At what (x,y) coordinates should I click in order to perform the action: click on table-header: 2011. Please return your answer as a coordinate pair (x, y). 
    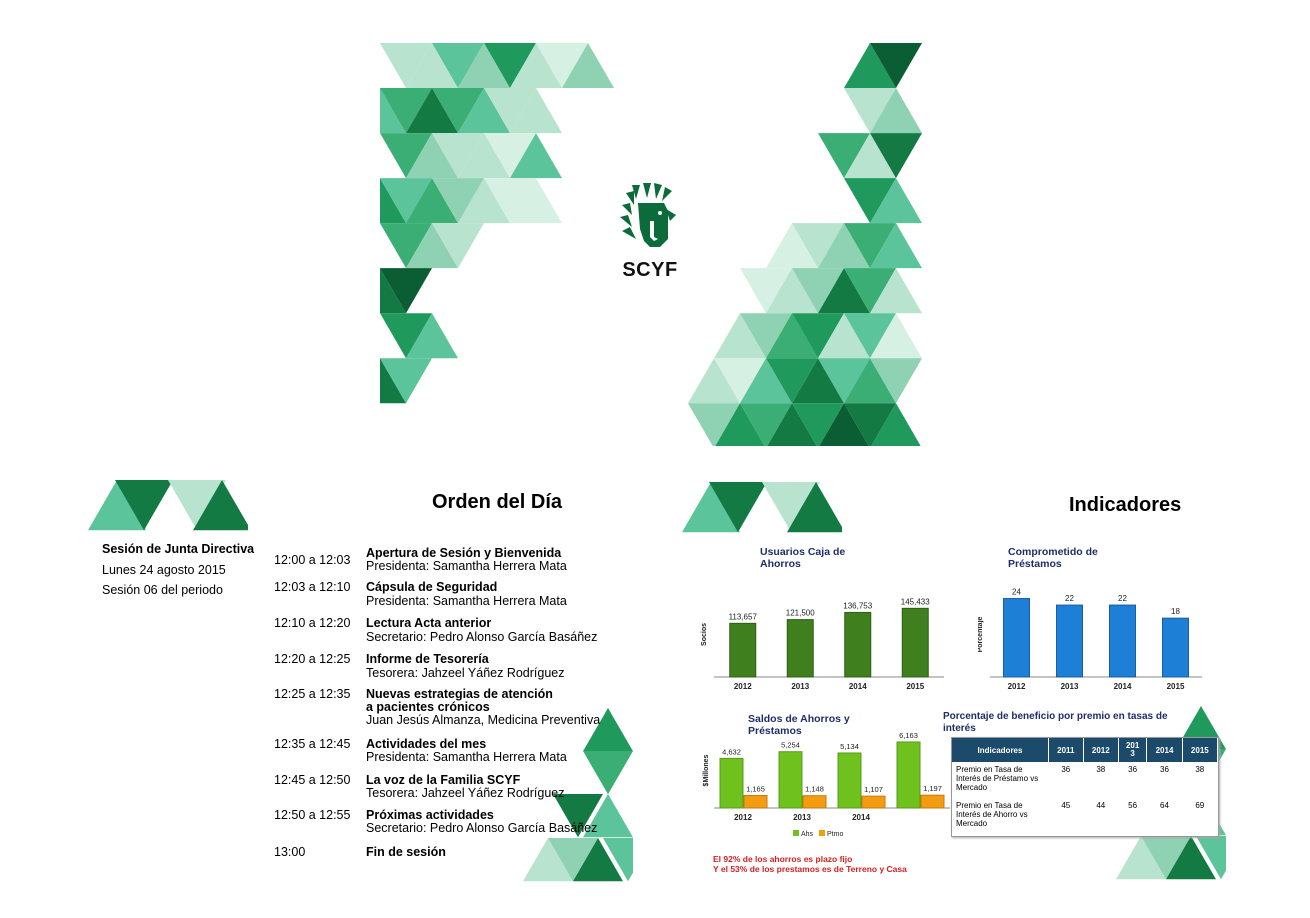
    Looking at the image, I should click on (1066, 750).